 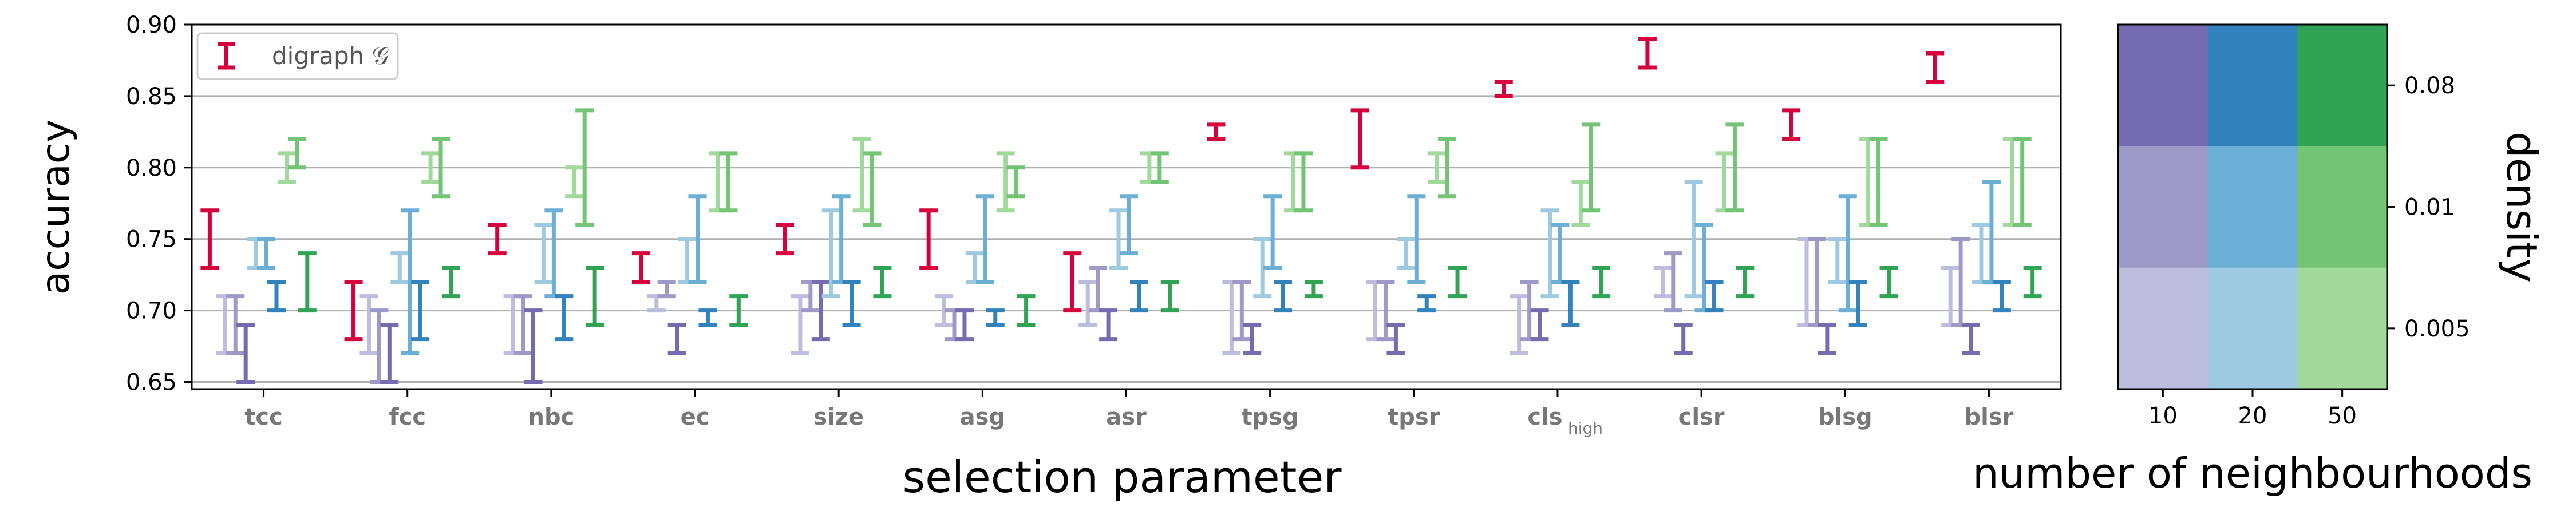 I want to click on x-tick-label: cls, so click(x=1544, y=417).